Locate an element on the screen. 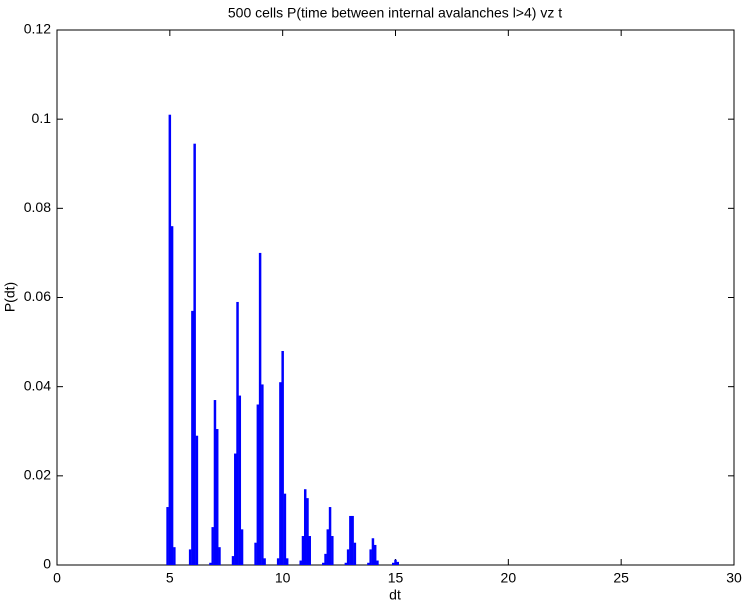  y-tick-label: 0.06 is located at coordinates (37, 296).